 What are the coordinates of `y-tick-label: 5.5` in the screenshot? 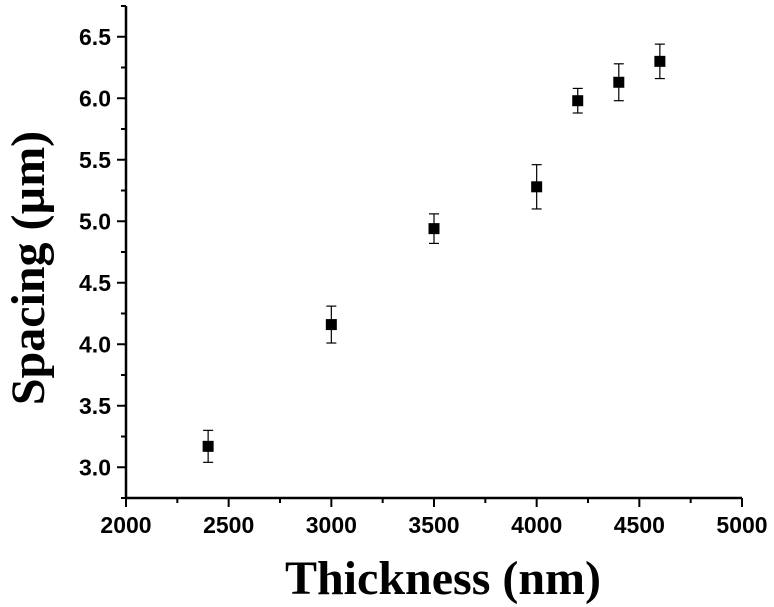 It's located at (95, 160).